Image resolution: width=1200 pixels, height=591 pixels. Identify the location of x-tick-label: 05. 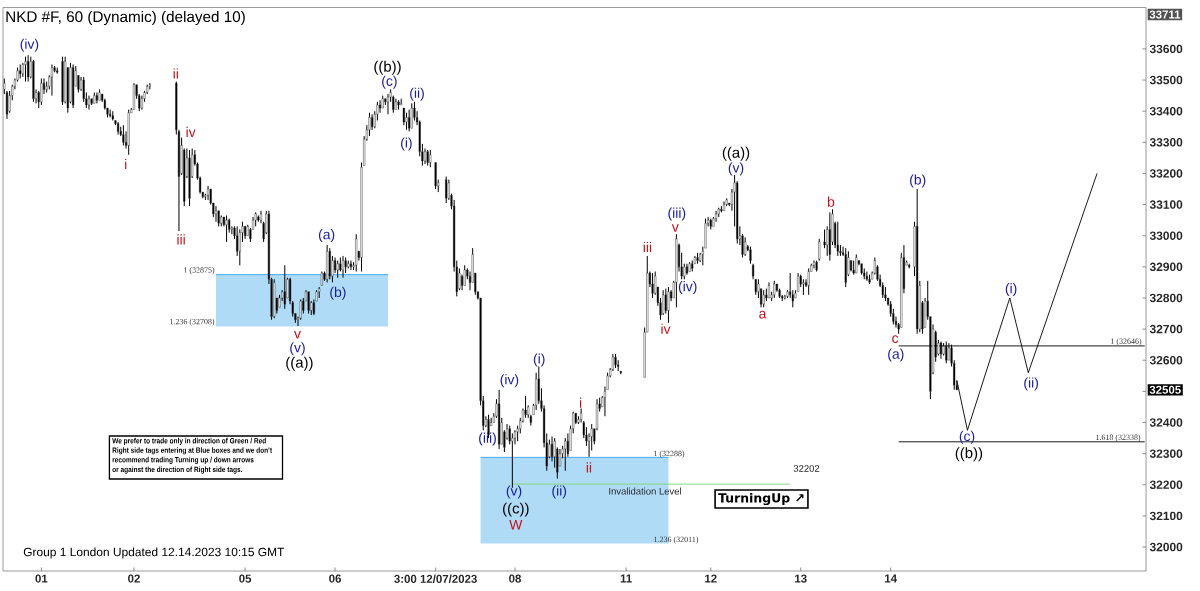
(245, 578).